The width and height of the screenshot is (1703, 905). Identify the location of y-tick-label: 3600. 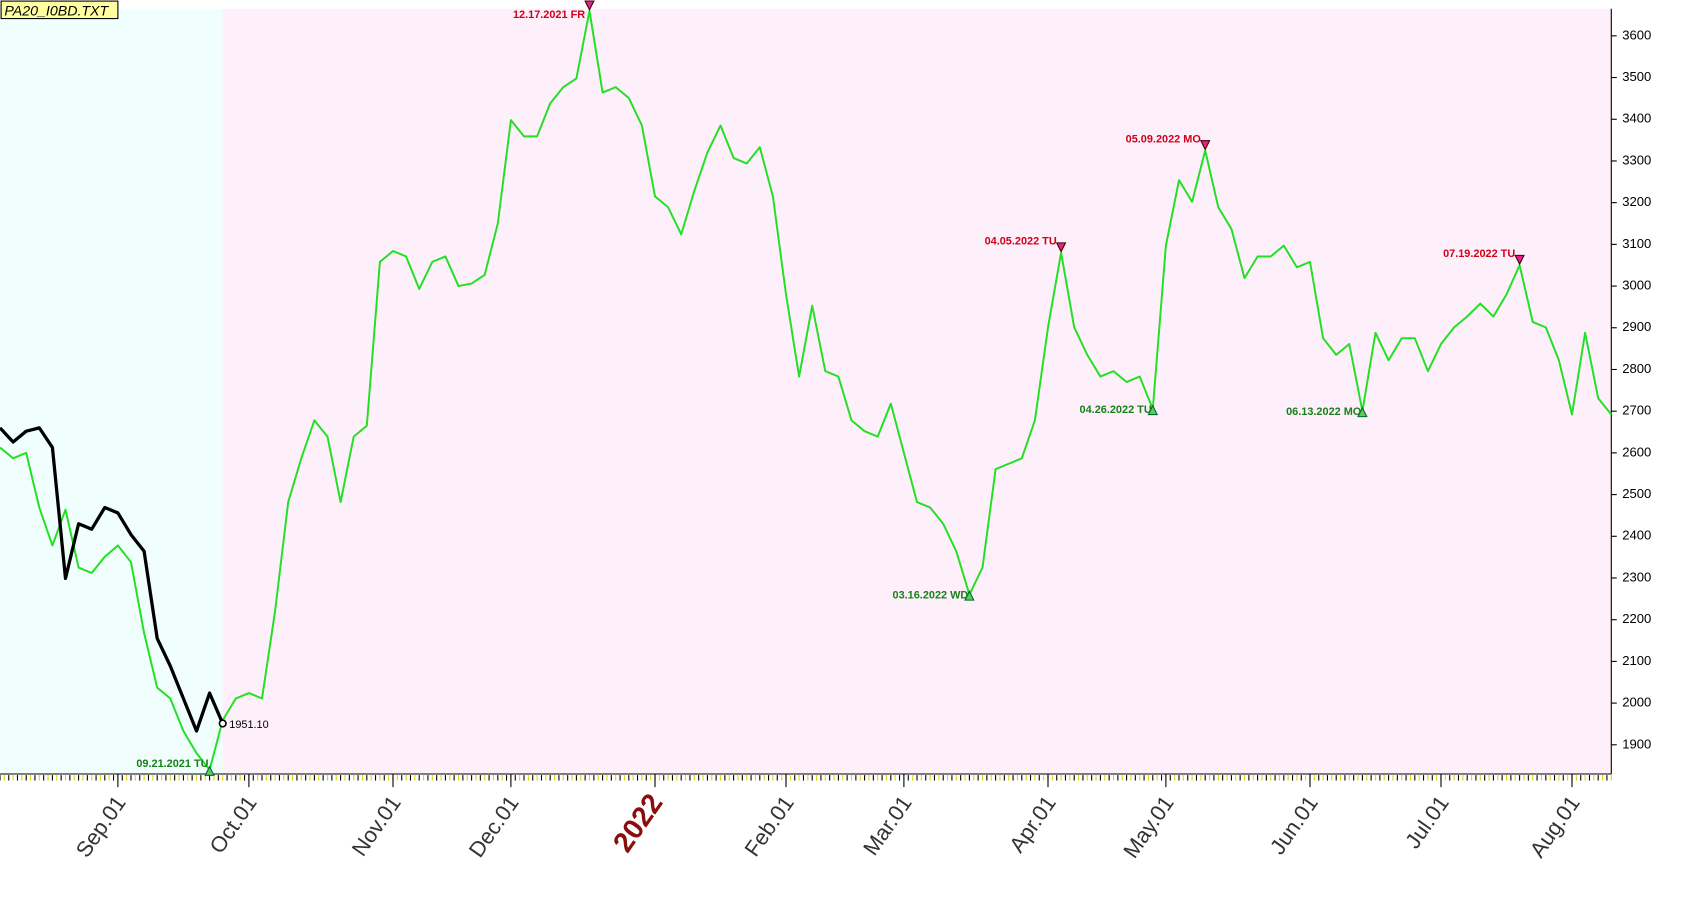
(1636, 34).